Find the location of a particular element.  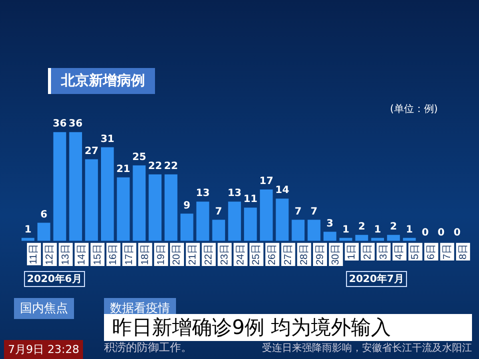

data-label: 31 is located at coordinates (107, 139).